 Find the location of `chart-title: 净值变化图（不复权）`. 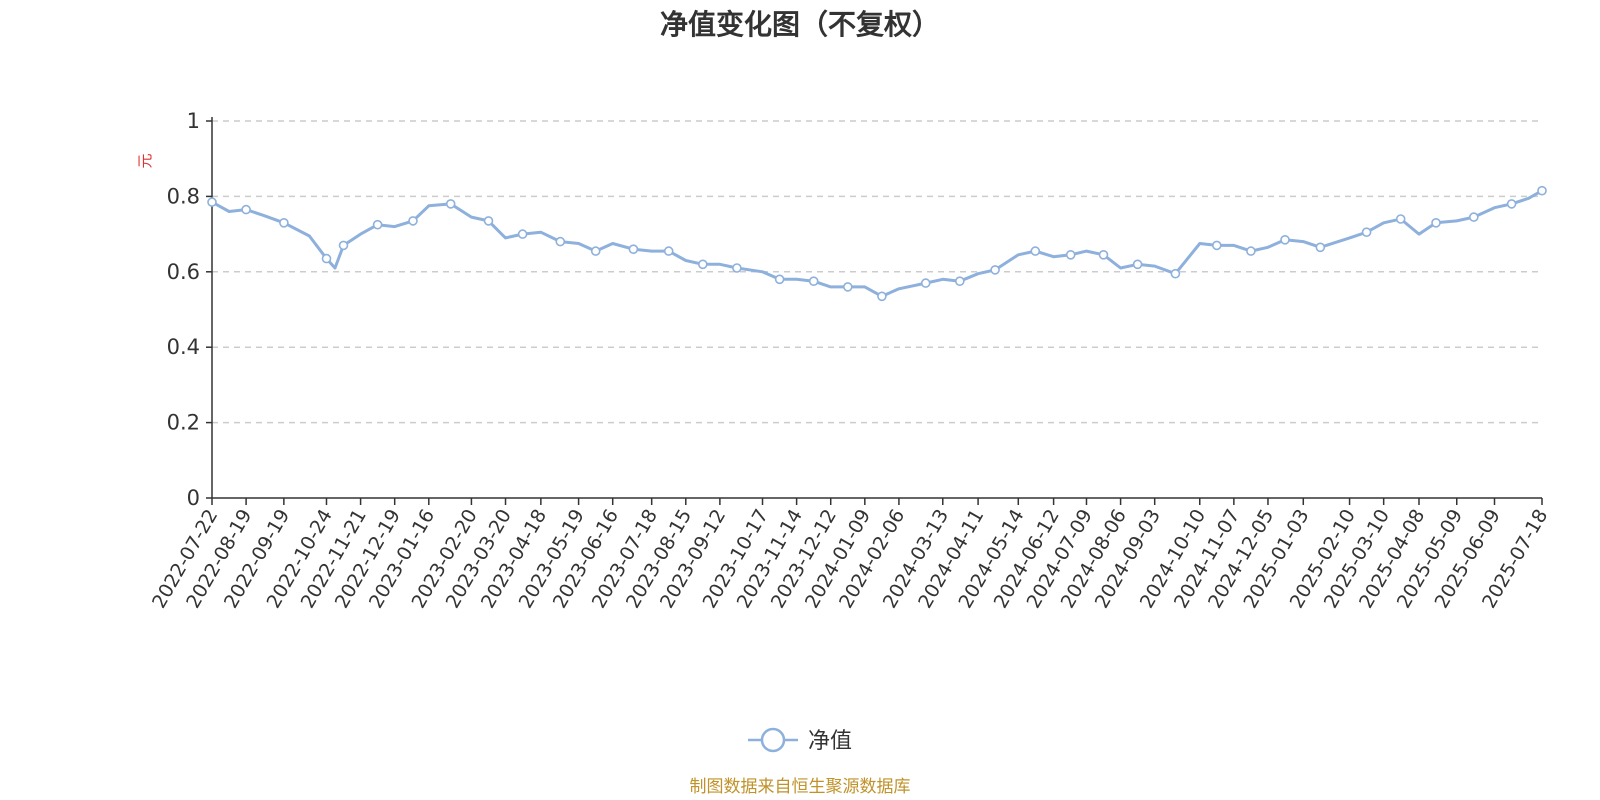

chart-title: 净值变化图（不复权） is located at coordinates (800, 24).